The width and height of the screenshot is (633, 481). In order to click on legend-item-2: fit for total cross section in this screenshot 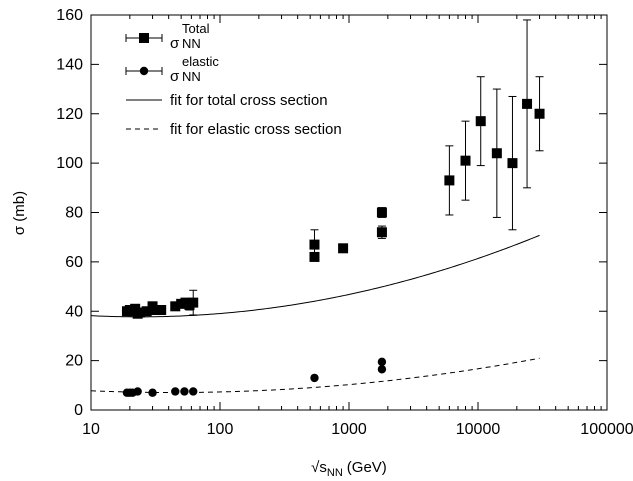, I will do `click(227, 100)`.